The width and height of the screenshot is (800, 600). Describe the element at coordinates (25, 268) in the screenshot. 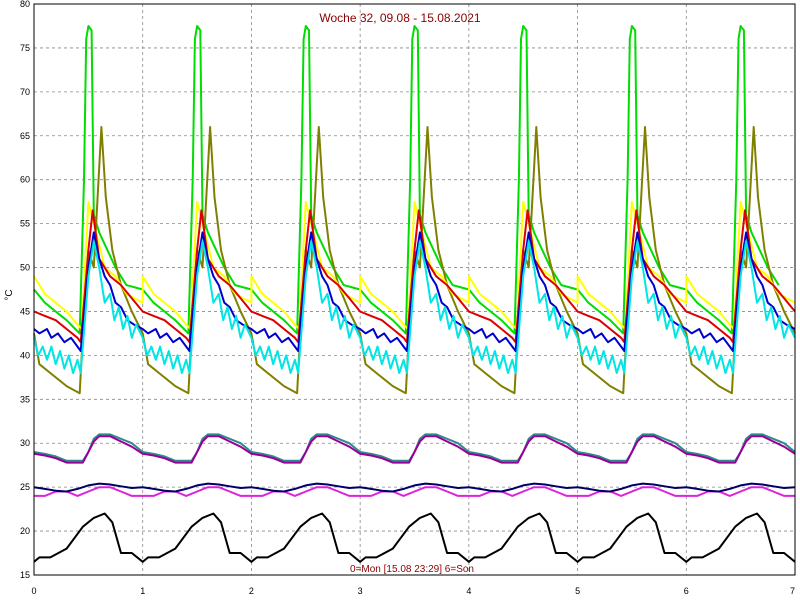

I see `y-tick-label: 50` at that location.